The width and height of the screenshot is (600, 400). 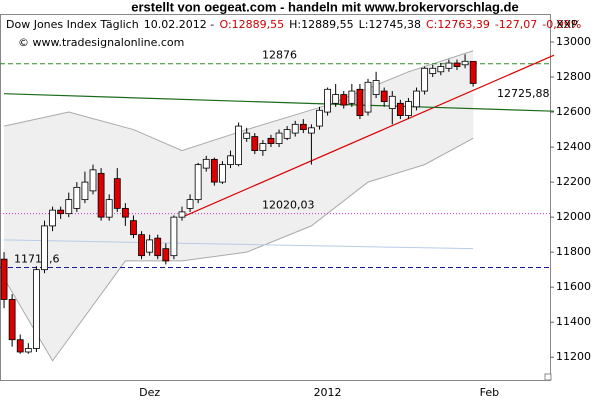 I want to click on legend-part: Dow Jones Index Täglich, so click(x=72, y=24).